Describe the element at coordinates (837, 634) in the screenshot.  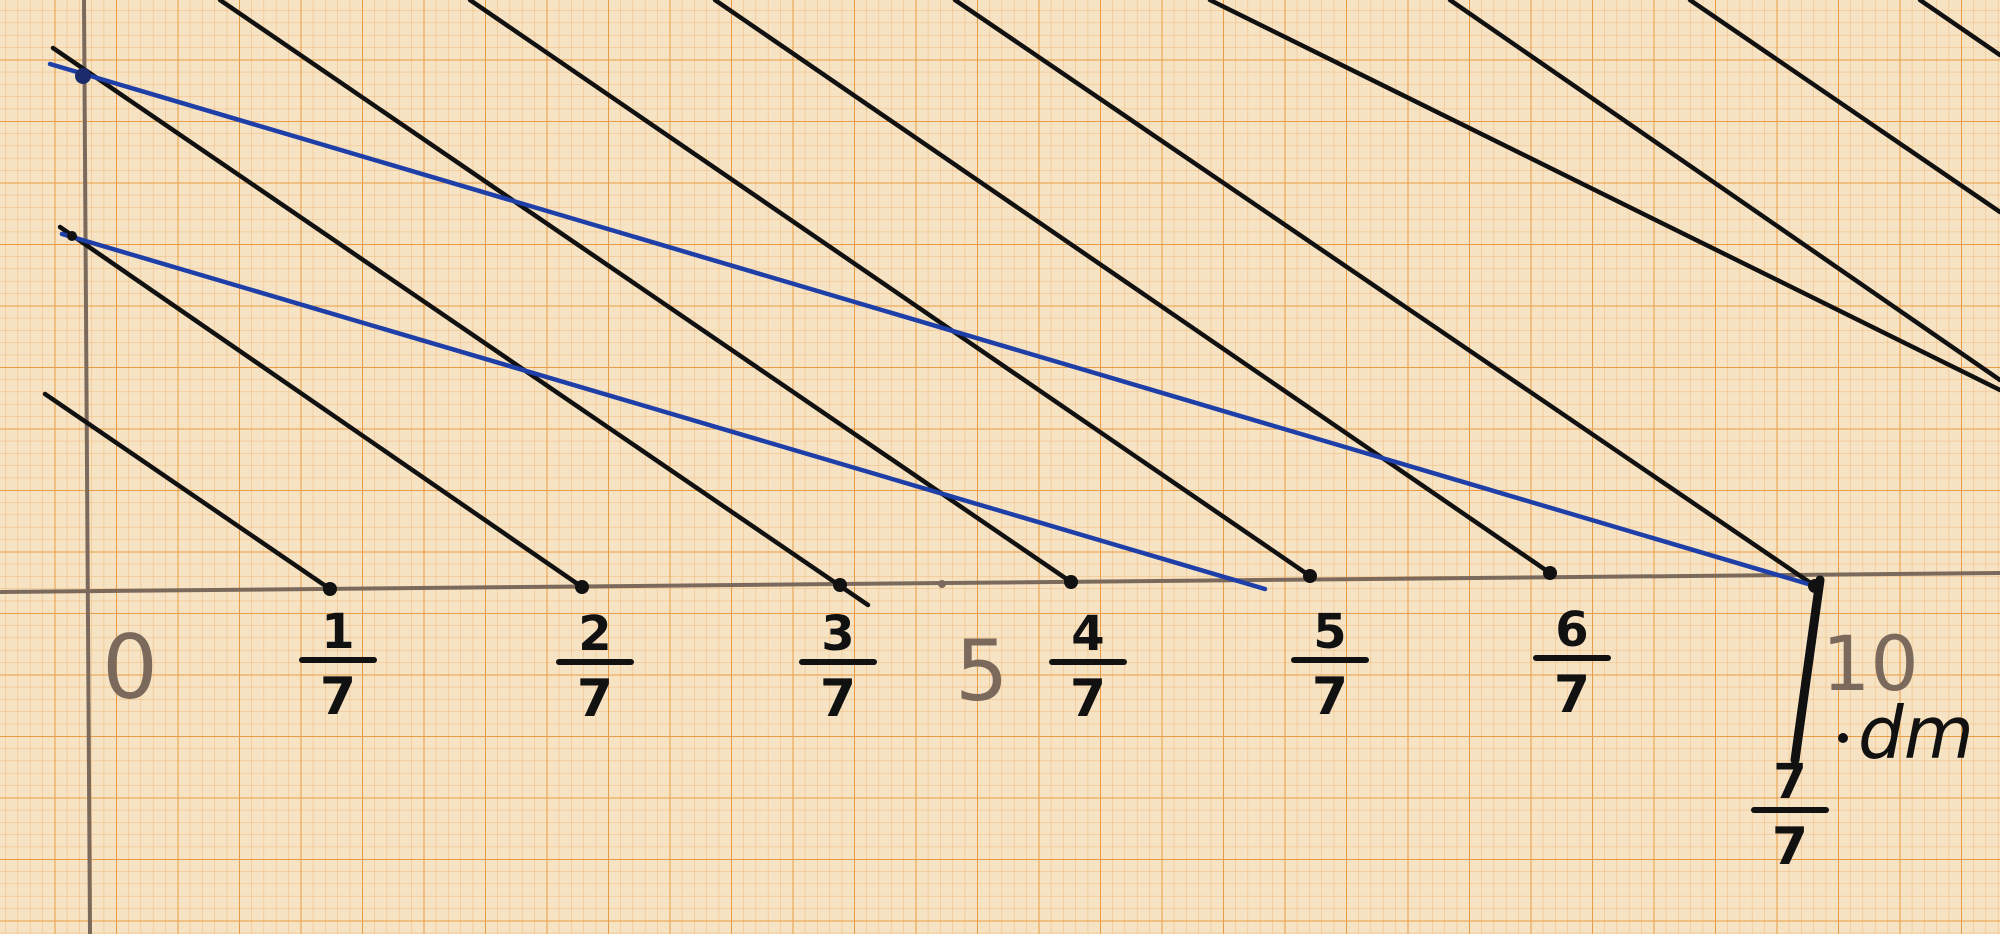
I see `fraction-numerator: 3` at that location.